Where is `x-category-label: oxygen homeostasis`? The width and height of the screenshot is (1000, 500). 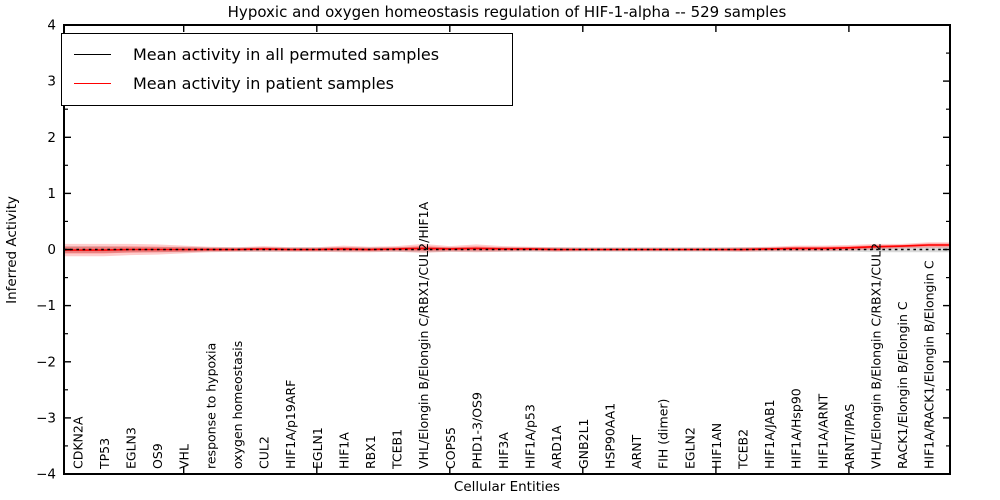
x-category-label: oxygen homeostasis is located at coordinates (237, 405).